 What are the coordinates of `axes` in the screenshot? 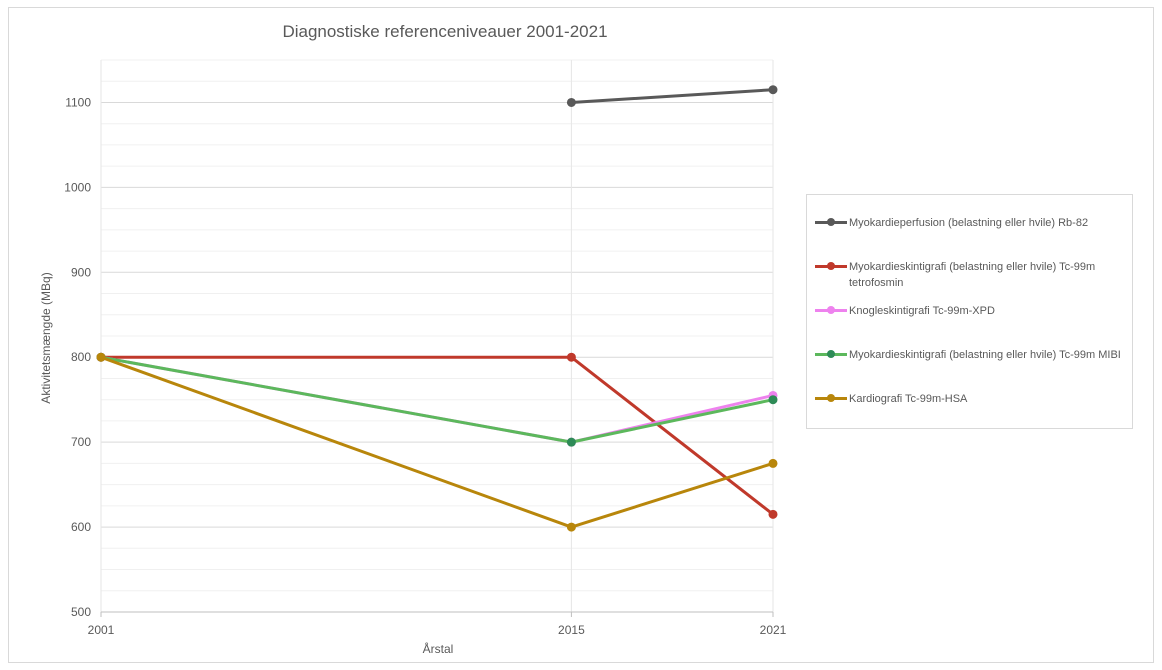 It's located at (437, 614).